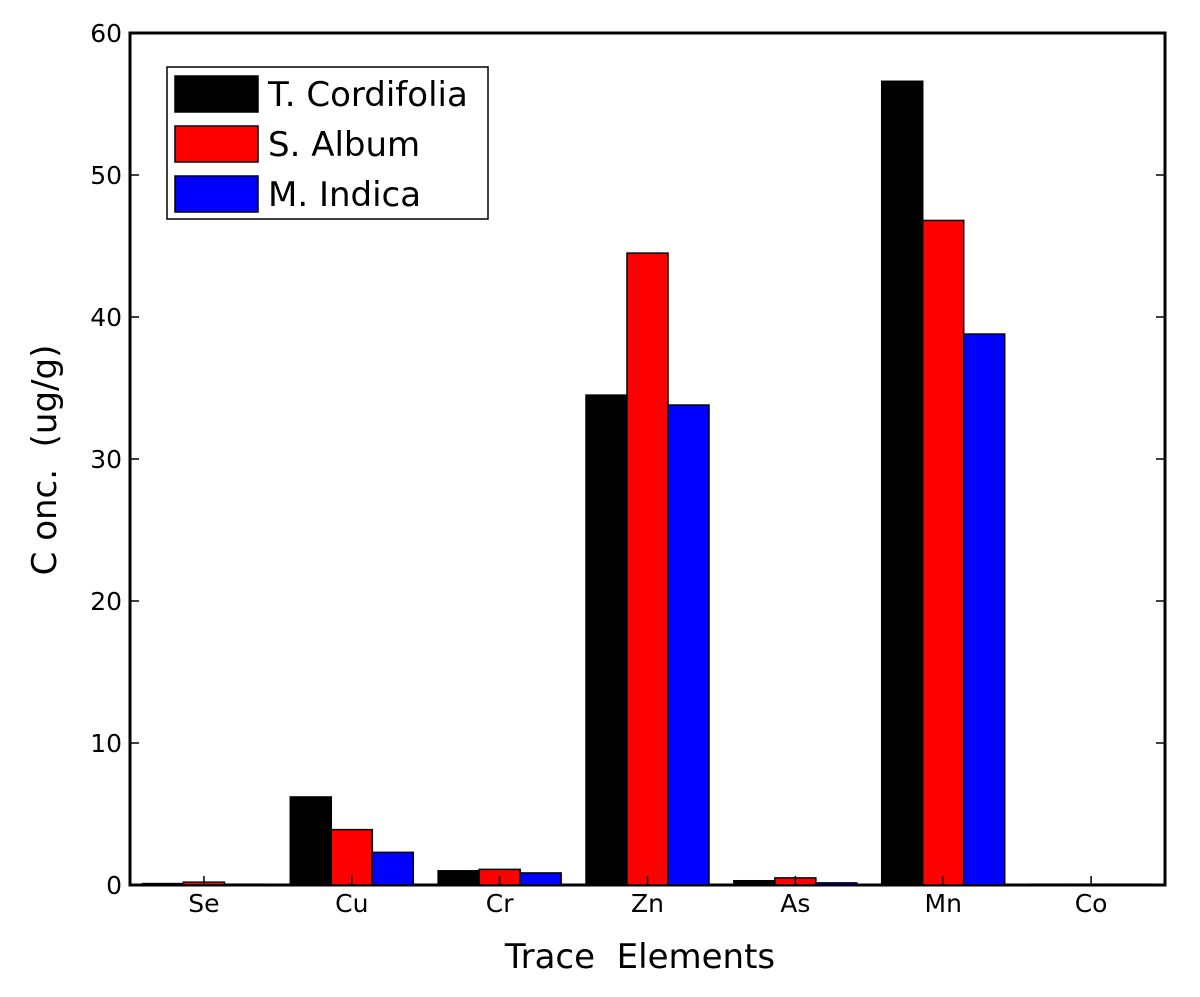 The image size is (1200, 997). Describe the element at coordinates (106, 33) in the screenshot. I see `y-tick-label: 60` at that location.